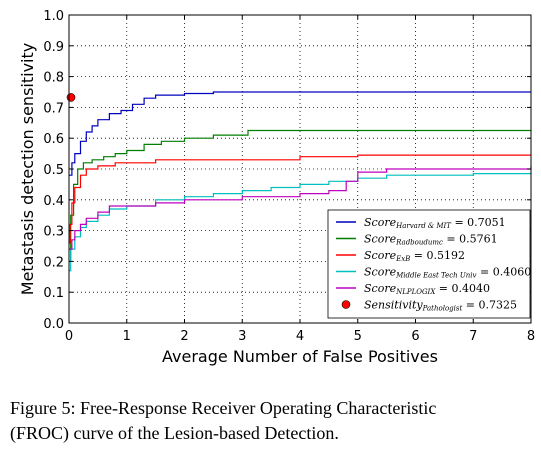 Image resolution: width=541 pixels, height=464 pixels. Describe the element at coordinates (435, 276) in the screenshot. I see `legend-subscript: Middle East Tech Univ` at that location.